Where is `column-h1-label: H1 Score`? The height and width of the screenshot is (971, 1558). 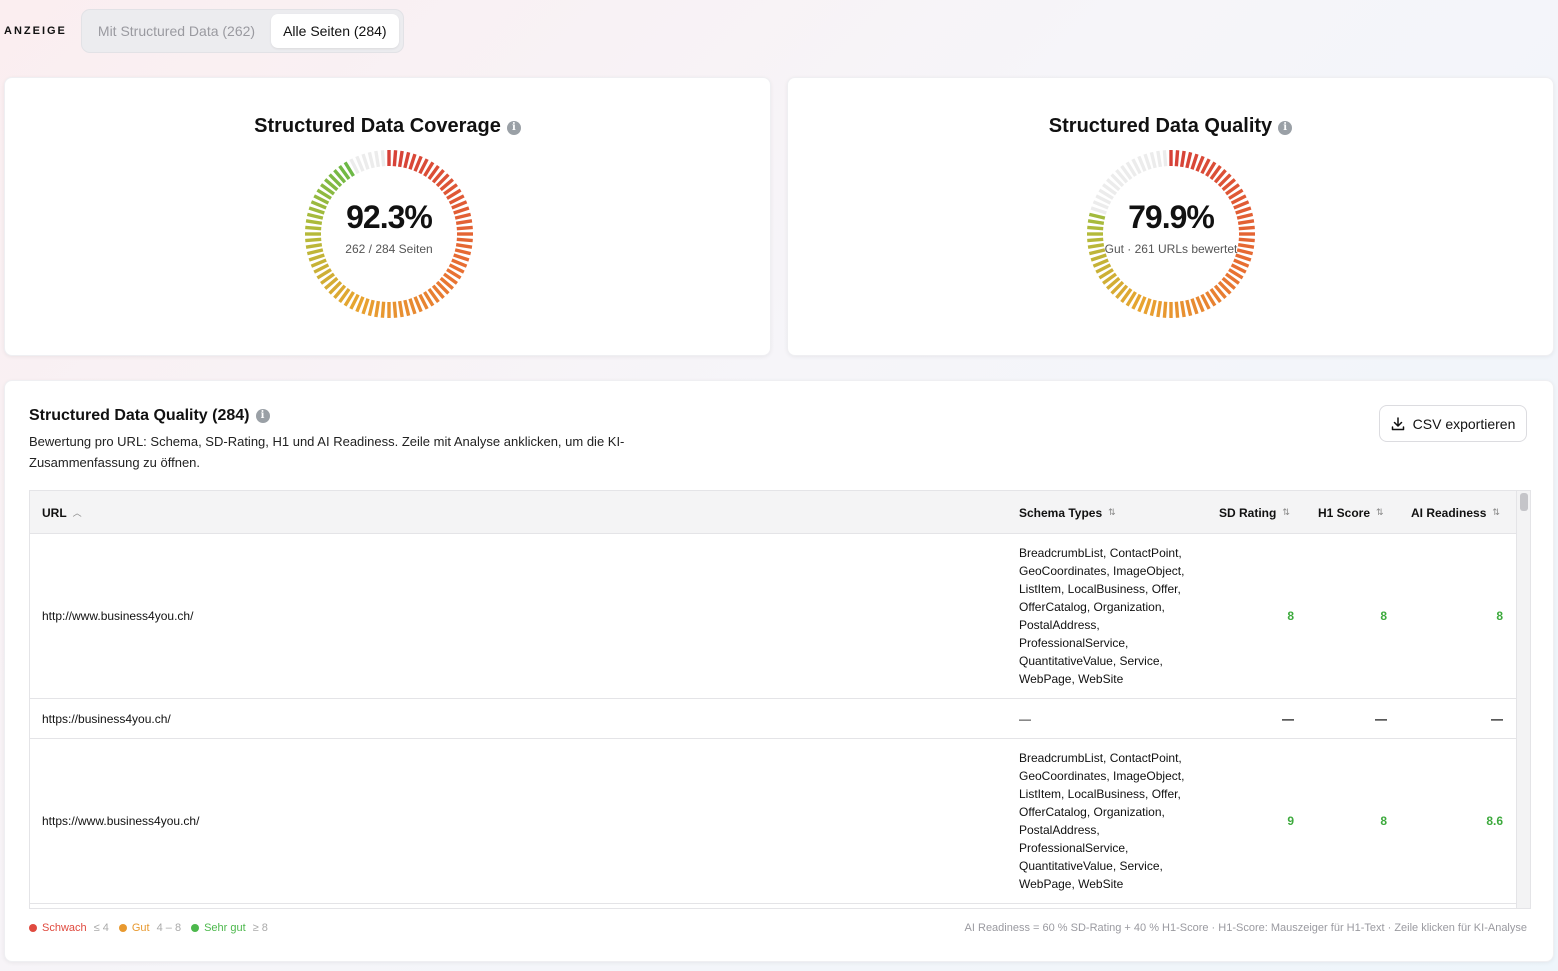
column-h1-label: H1 Score is located at coordinates (1344, 512).